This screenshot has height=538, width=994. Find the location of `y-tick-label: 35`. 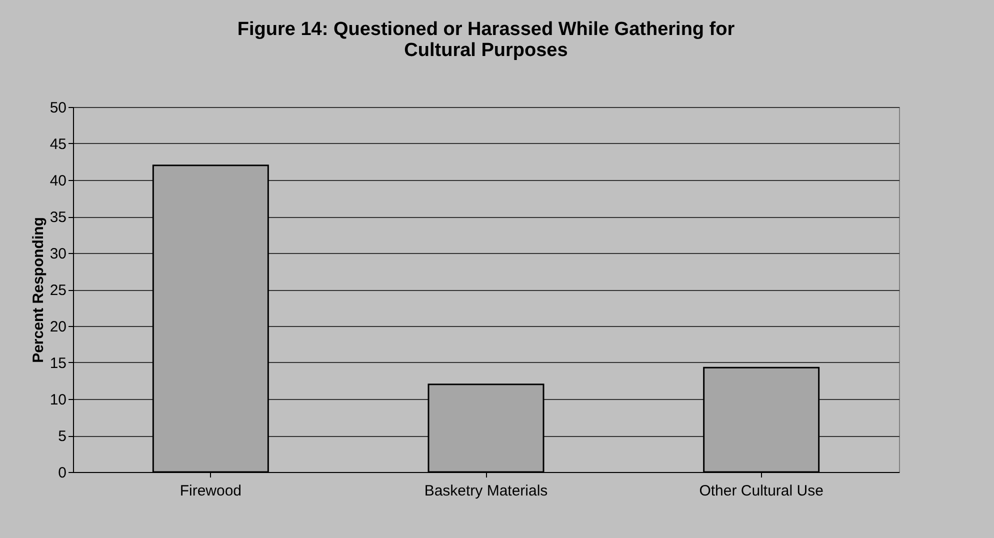

y-tick-label: 35 is located at coordinates (58, 217).